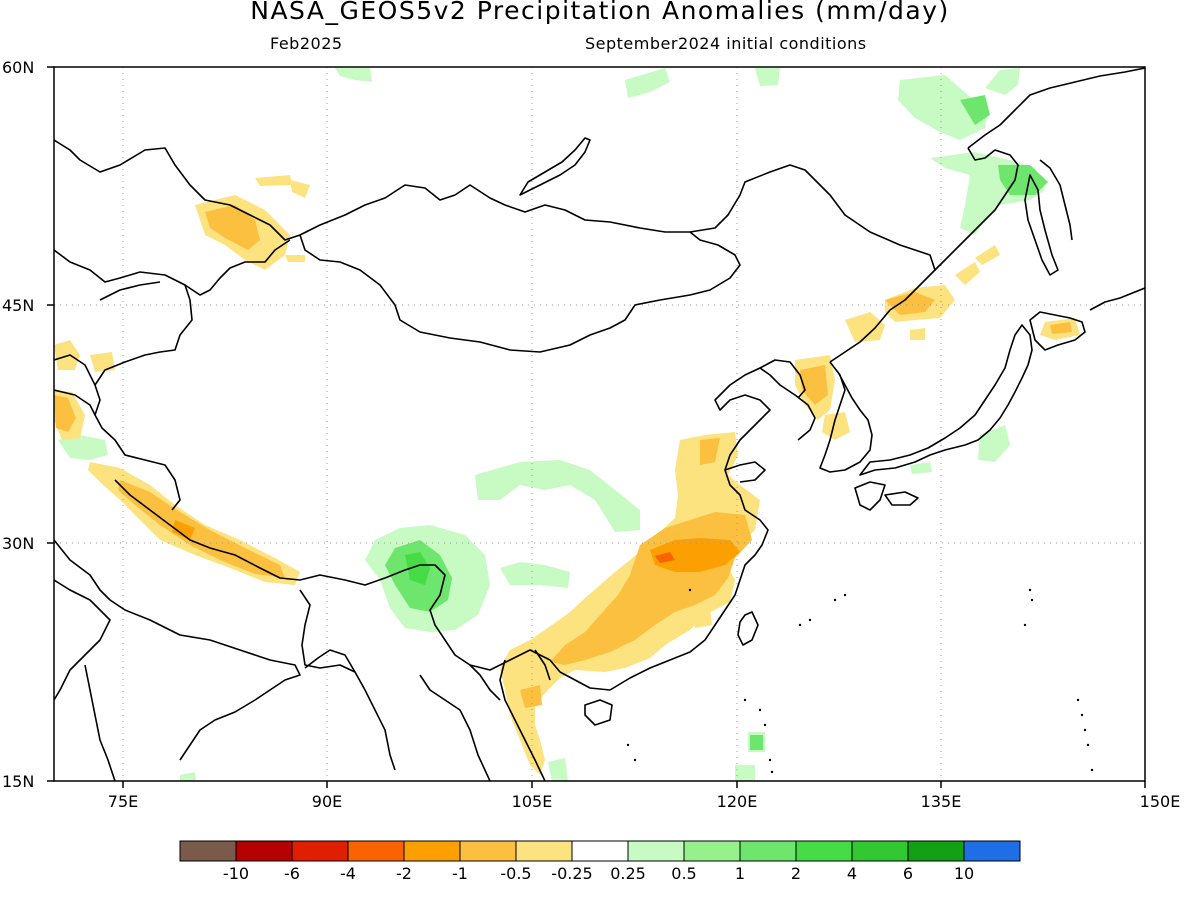 Image resolution: width=1200 pixels, height=900 pixels. Describe the element at coordinates (740, 873) in the screenshot. I see `colorbar-tick-label: 1` at that location.